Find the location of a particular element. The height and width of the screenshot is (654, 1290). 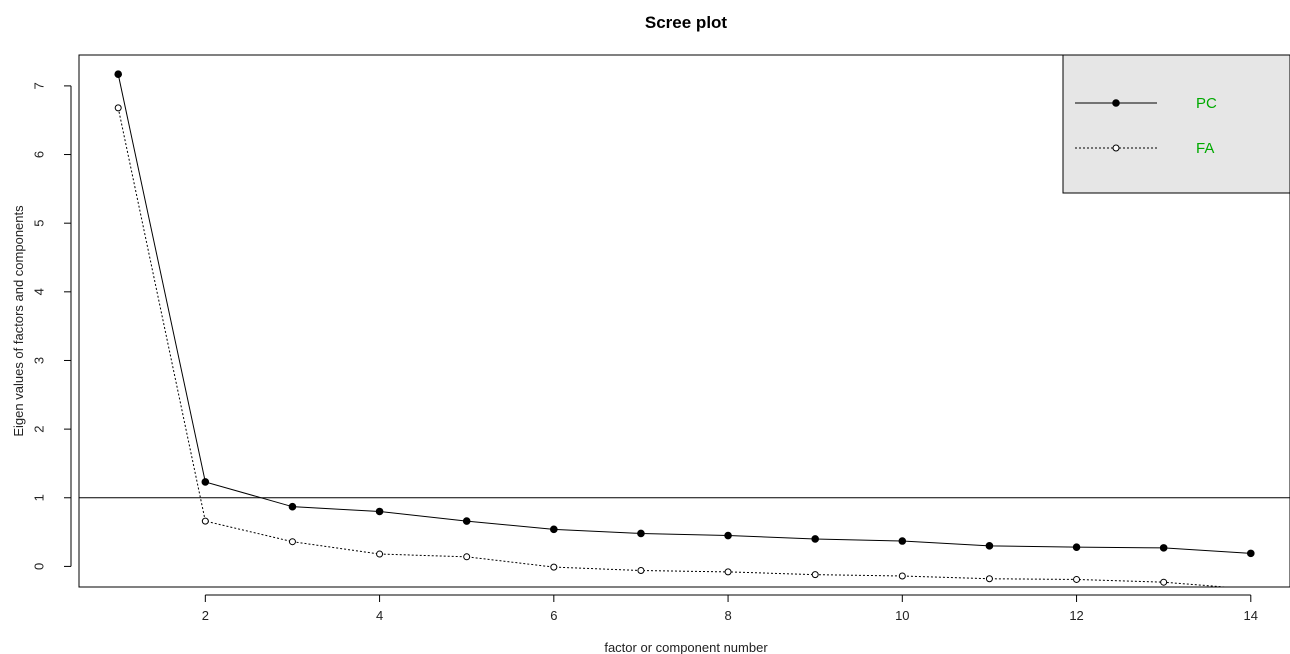

y-tick-label: 0 is located at coordinates (39, 566).